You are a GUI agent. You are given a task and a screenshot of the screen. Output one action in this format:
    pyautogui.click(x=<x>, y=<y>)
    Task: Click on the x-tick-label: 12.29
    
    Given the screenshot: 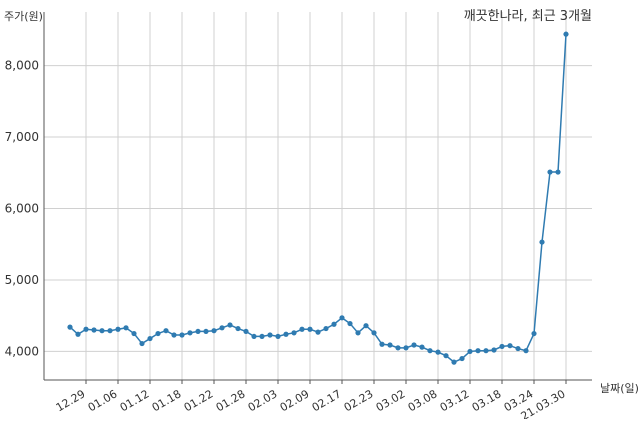 What is the action you would take?
    pyautogui.click(x=71, y=400)
    